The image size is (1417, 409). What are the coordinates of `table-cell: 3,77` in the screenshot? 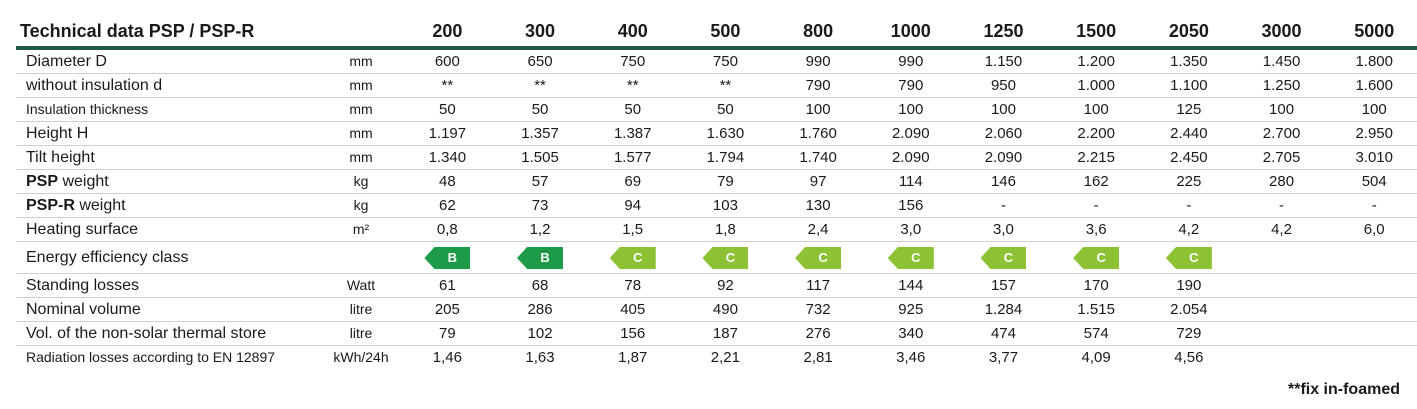 It's located at (1003, 357).